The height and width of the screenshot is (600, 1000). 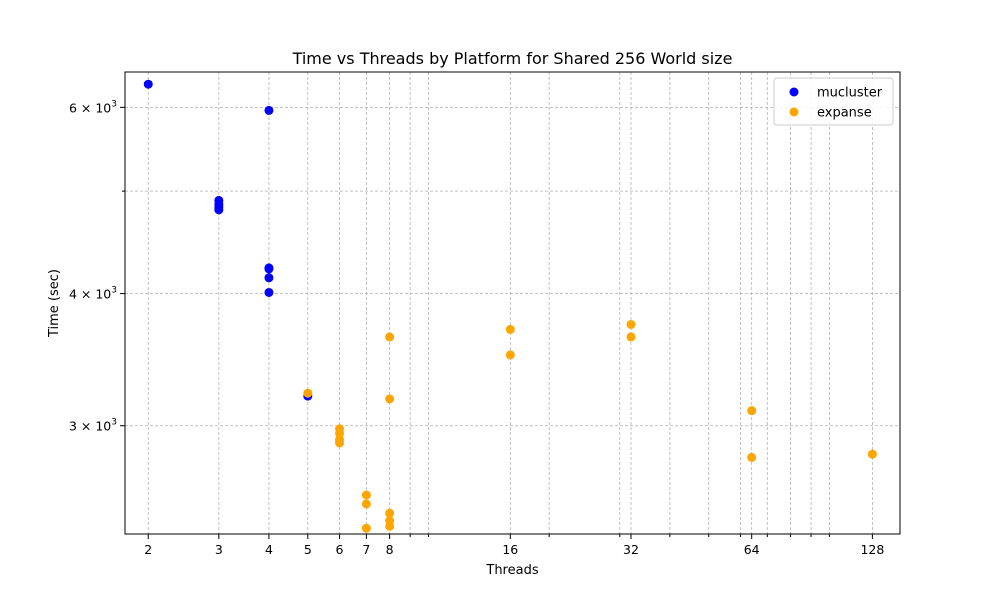 I want to click on x-tick-label: 64, so click(x=752, y=549).